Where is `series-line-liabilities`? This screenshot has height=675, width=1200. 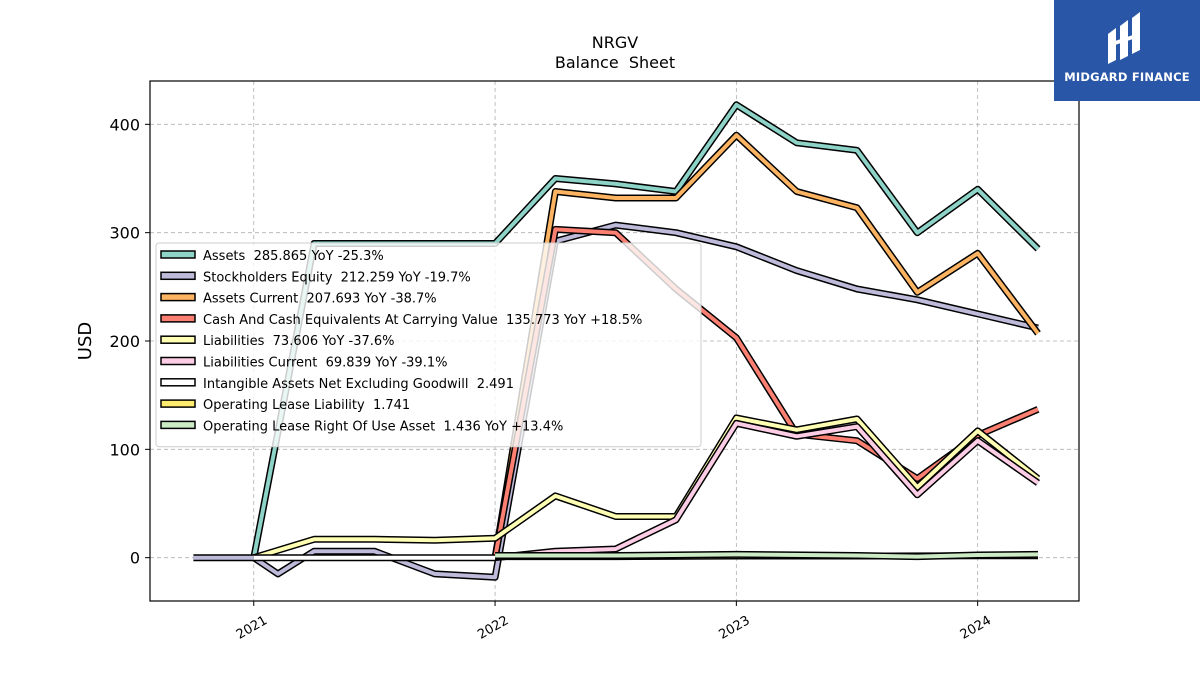 series-line-liabilities is located at coordinates (646, 487).